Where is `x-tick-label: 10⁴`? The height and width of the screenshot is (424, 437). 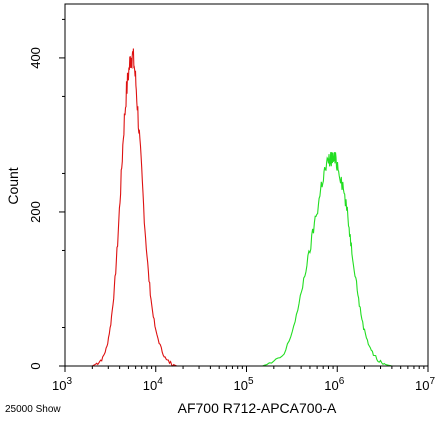
x-tick-label: 10⁴ is located at coordinates (153, 384).